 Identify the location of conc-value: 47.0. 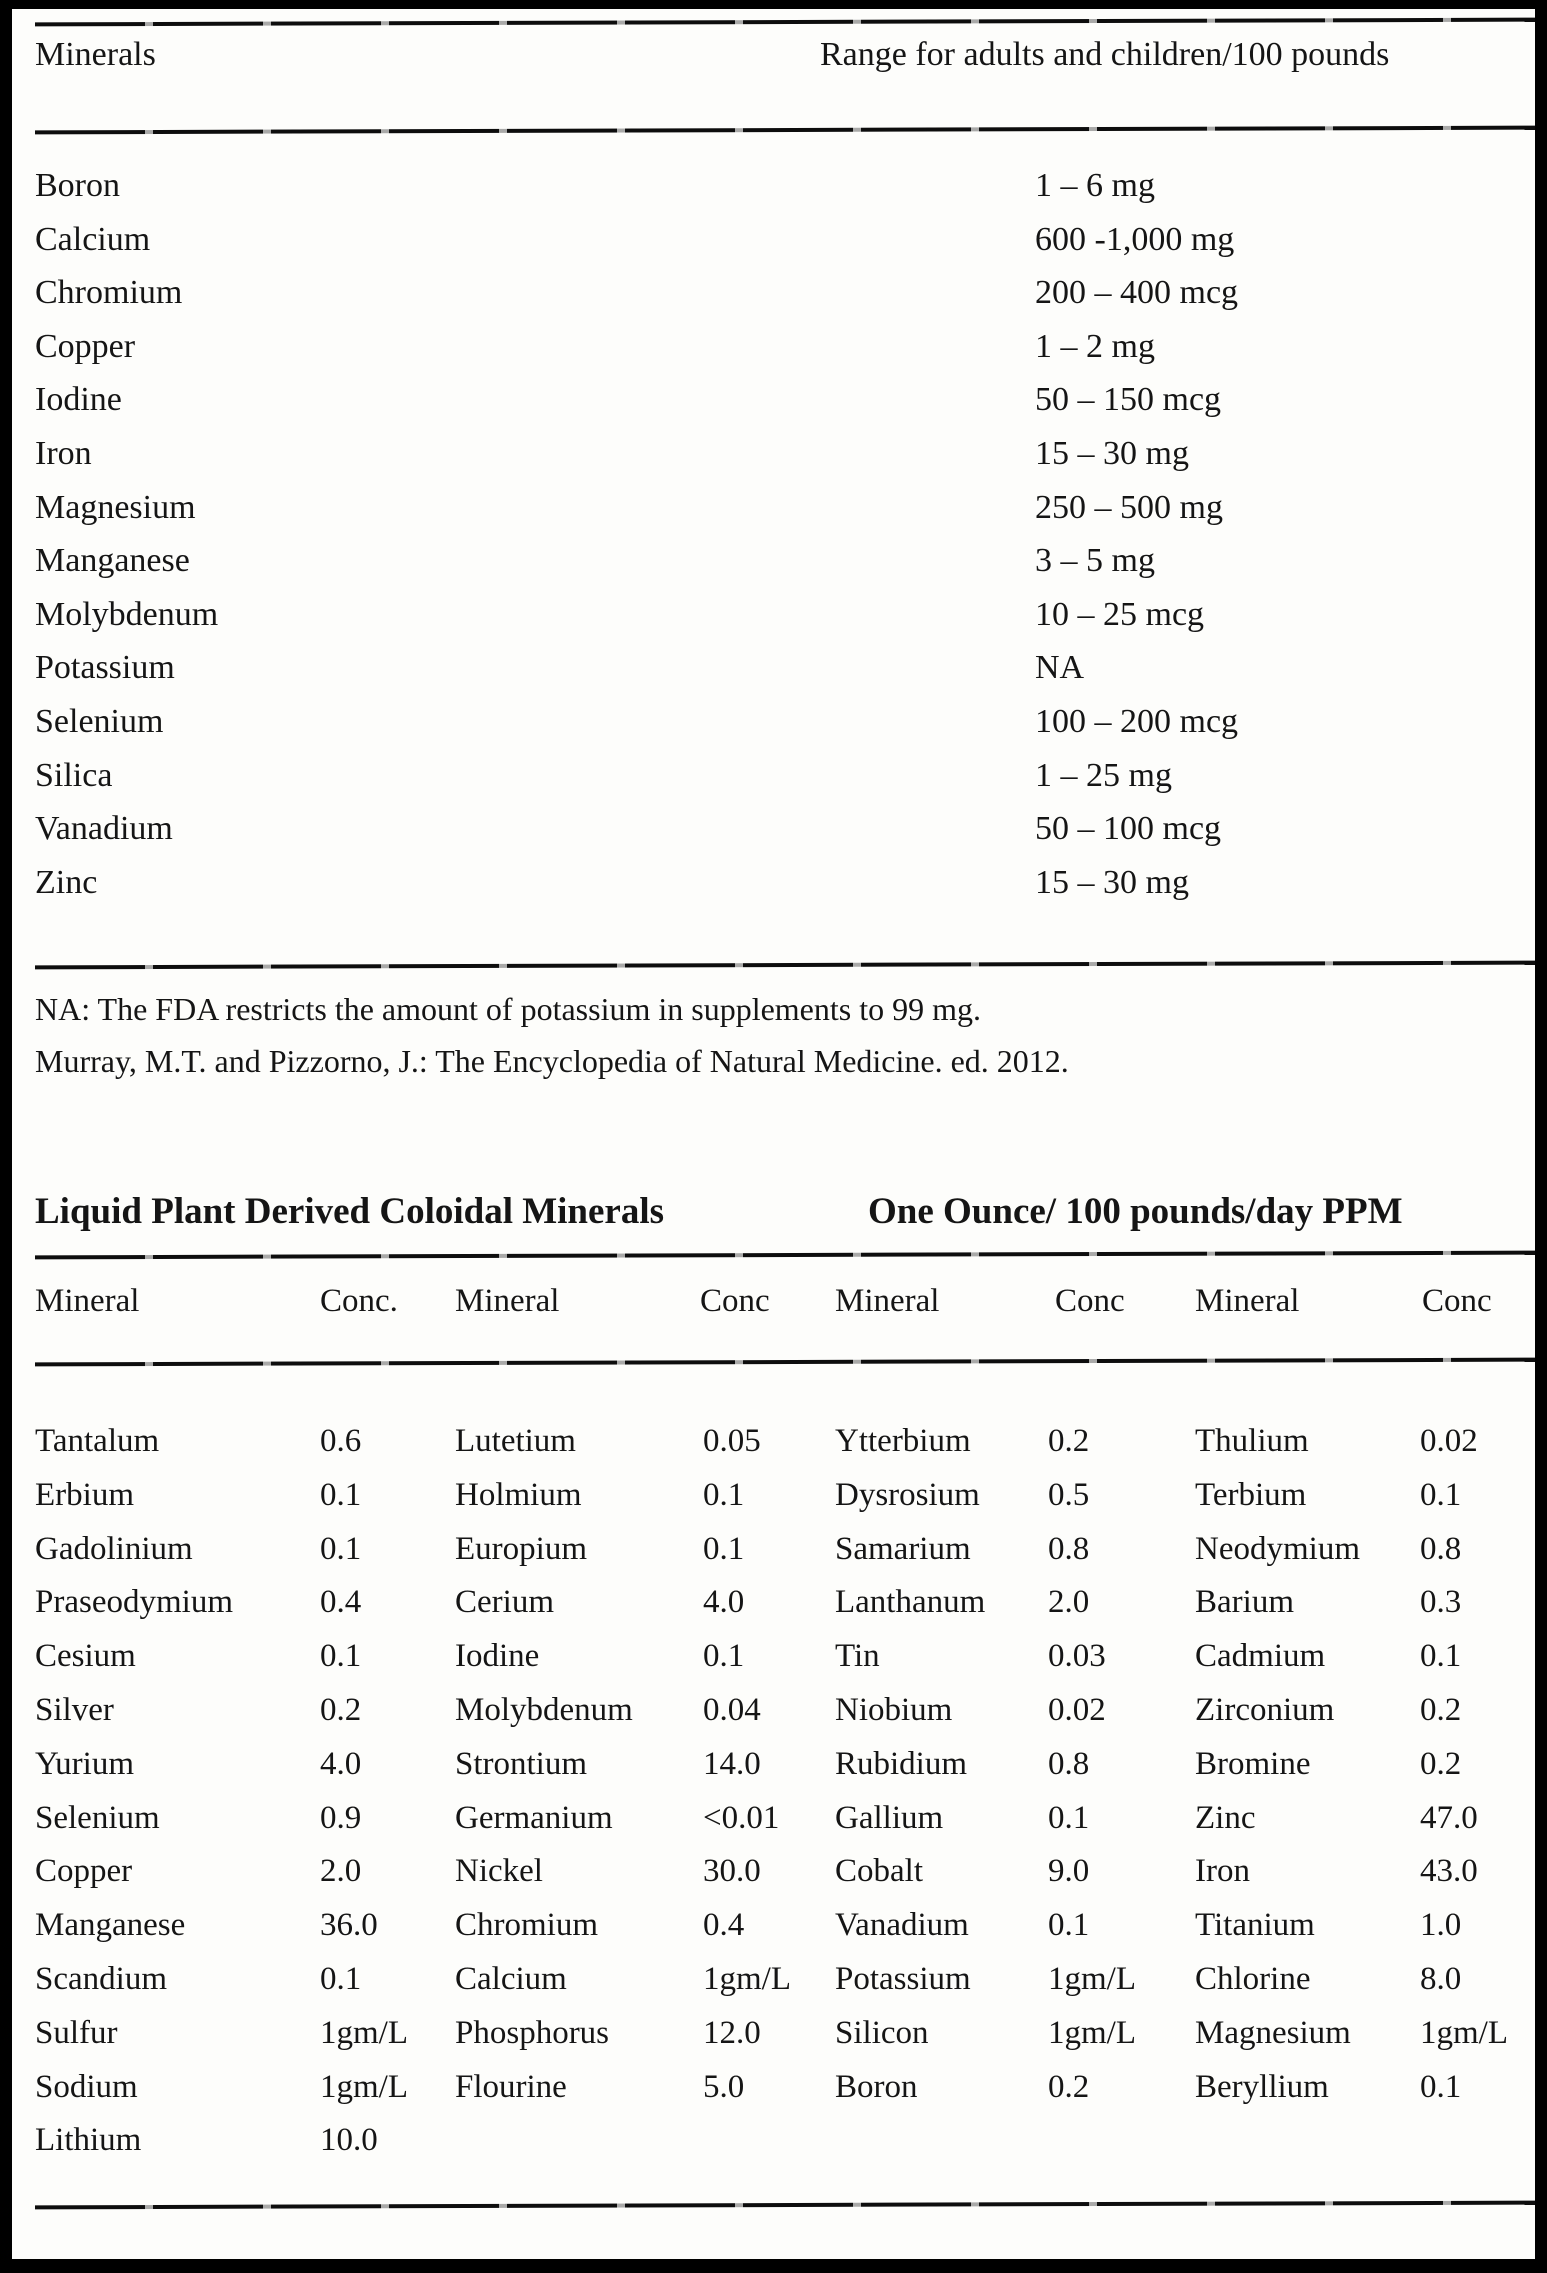
(1449, 1817).